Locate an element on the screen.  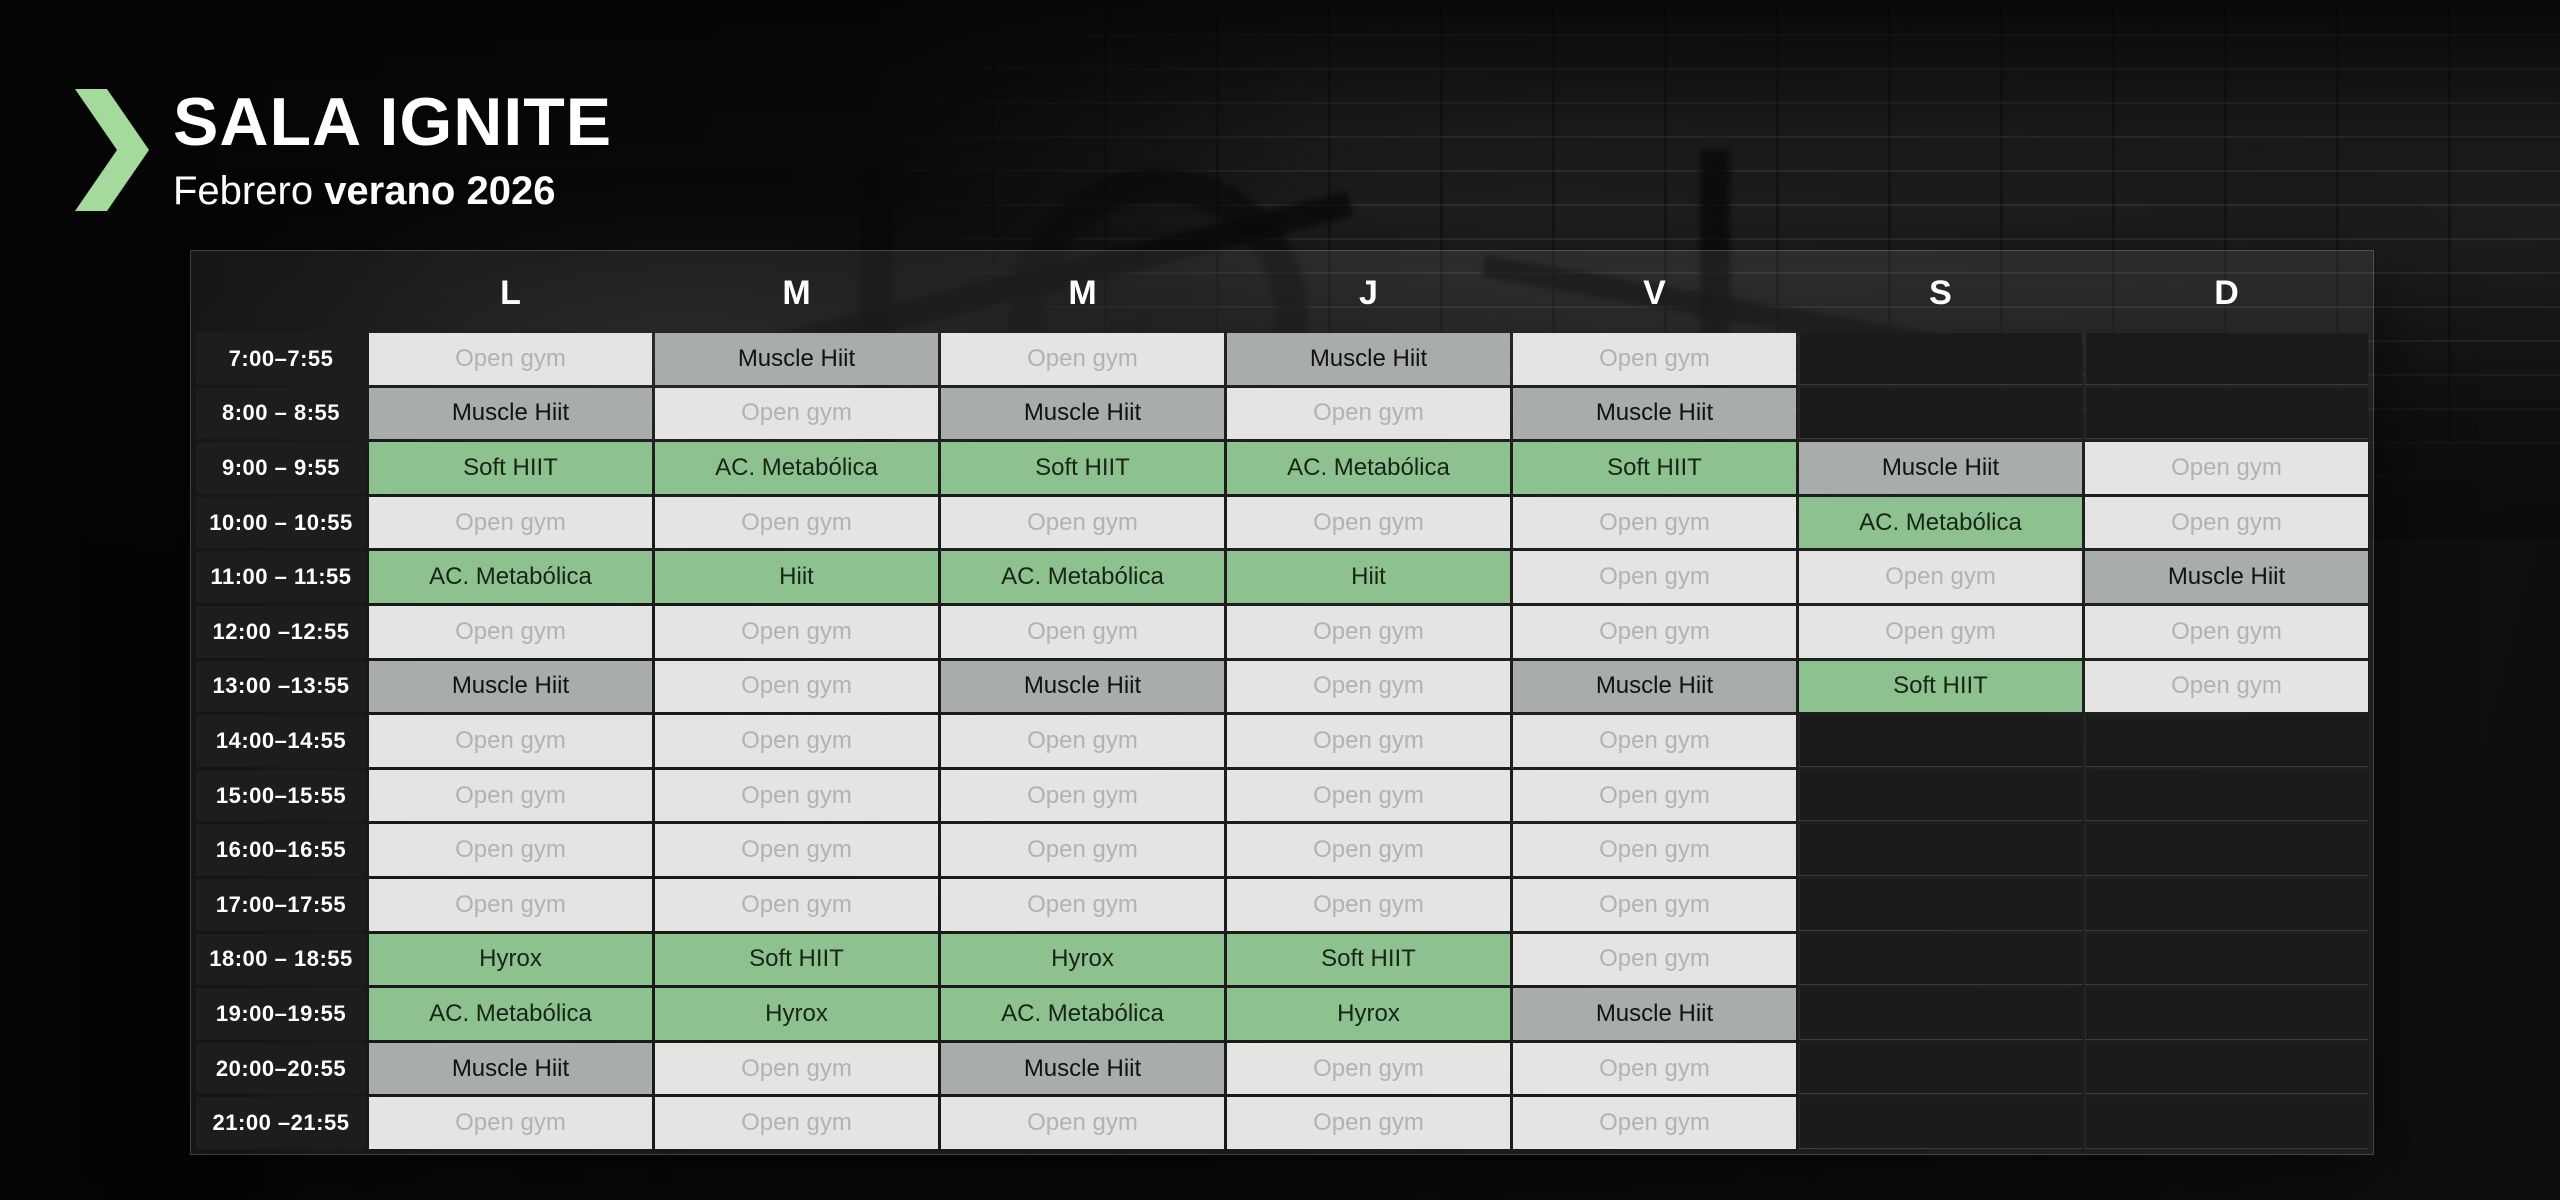
class-cell-6-6: Open gym is located at coordinates (2226, 686).